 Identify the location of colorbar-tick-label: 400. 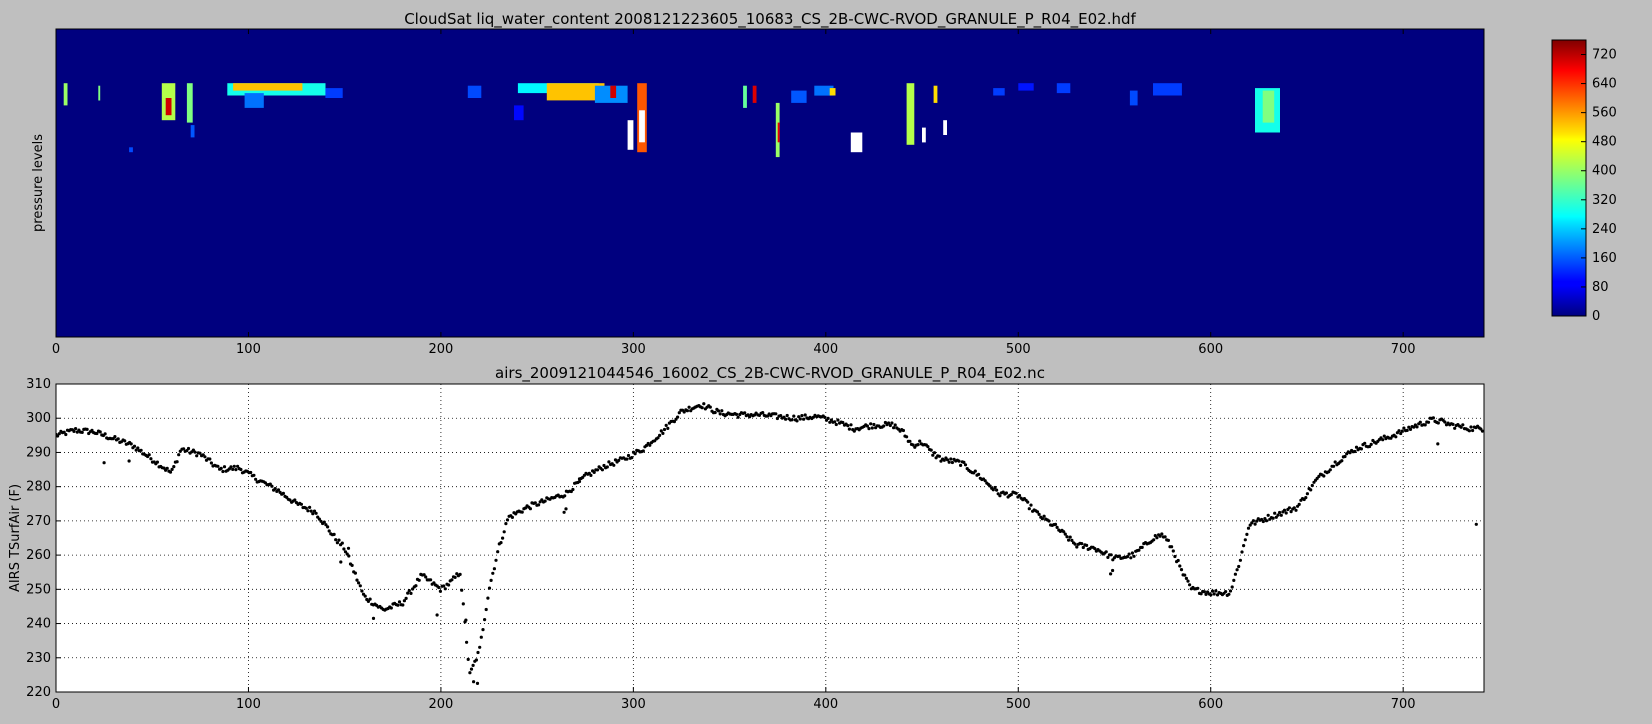
(1604, 171).